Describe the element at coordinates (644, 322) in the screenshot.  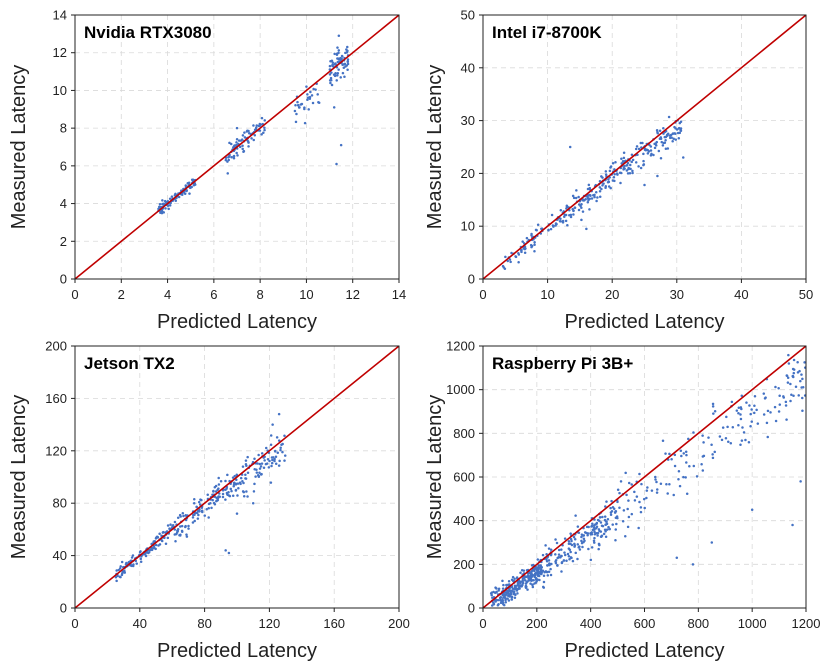
I see `x-axis-label: Predicted Latency` at that location.